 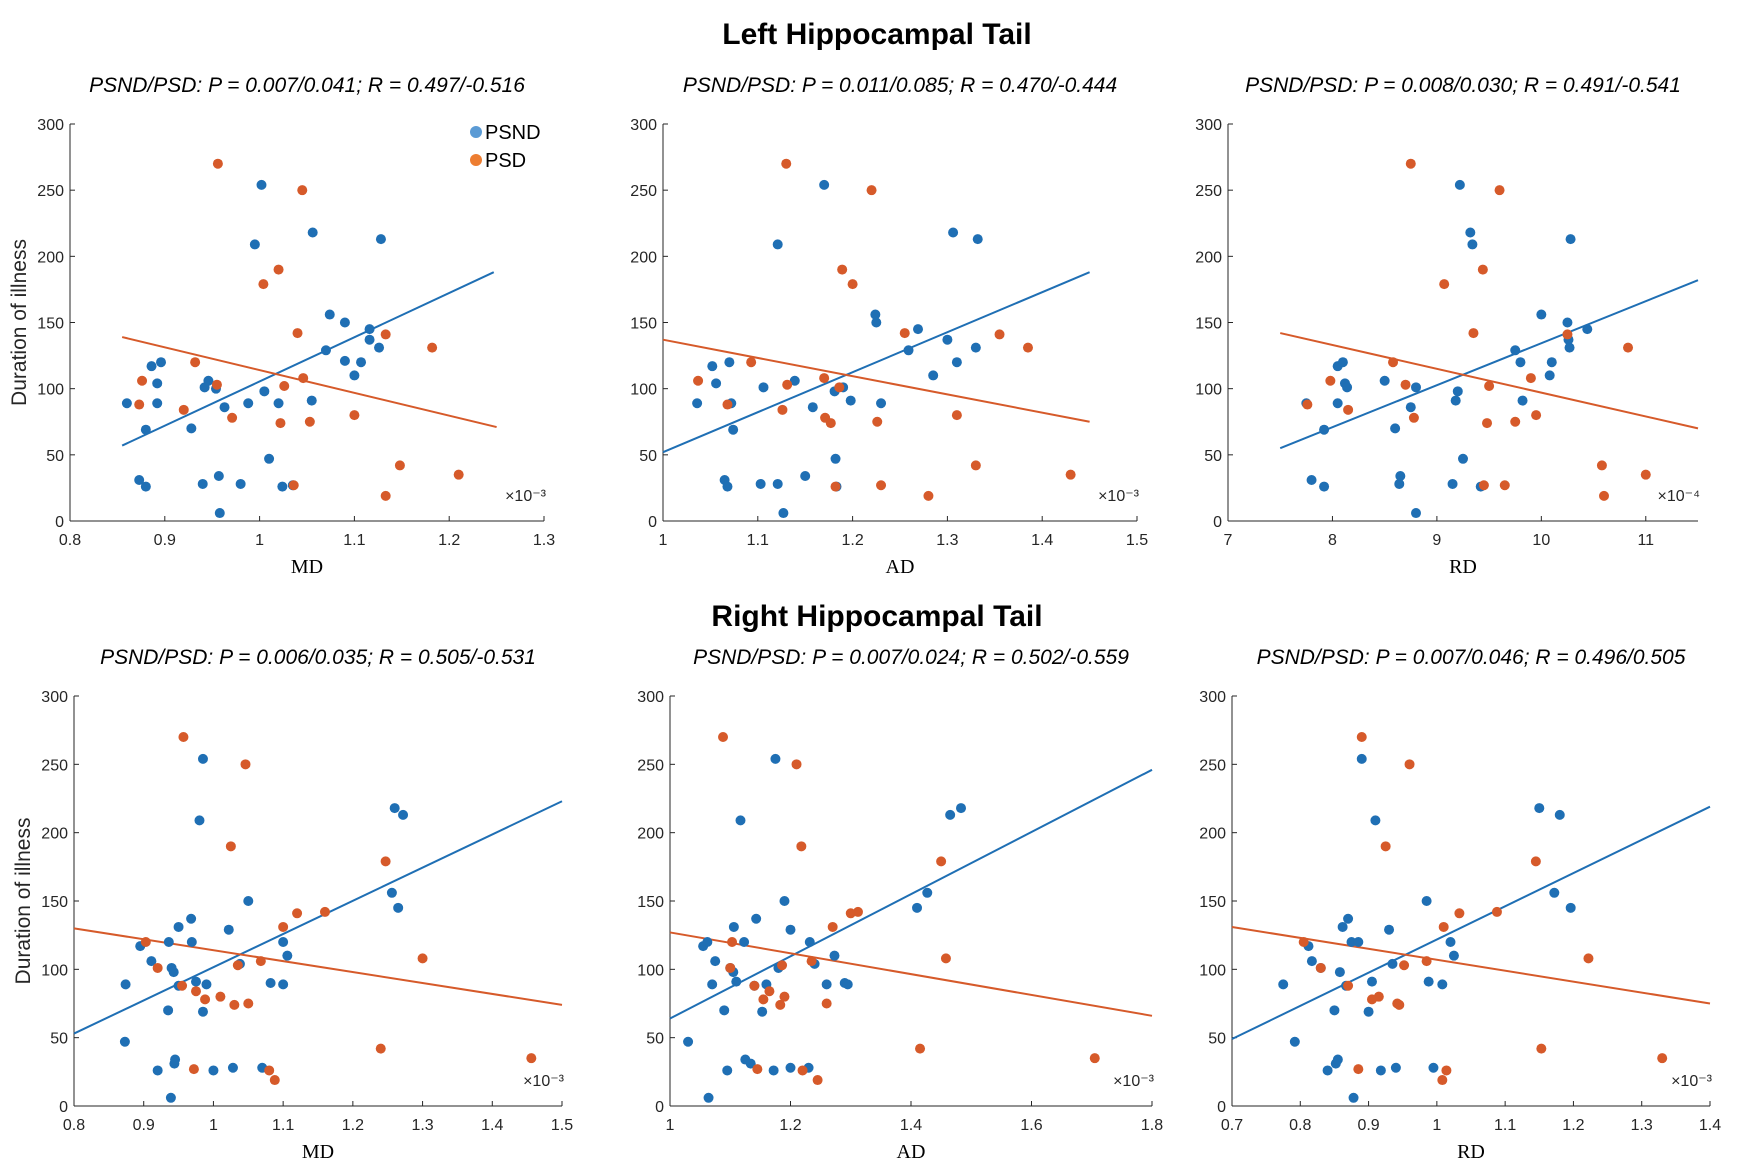 What do you see at coordinates (422, 1125) in the screenshot?
I see `x-tick-label: 1.3` at bounding box center [422, 1125].